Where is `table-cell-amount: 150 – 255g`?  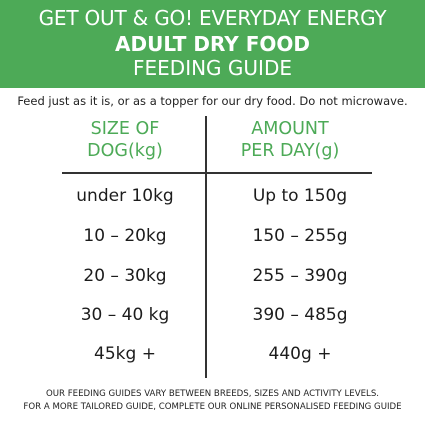
table-cell-amount: 150 – 255g is located at coordinates (300, 236).